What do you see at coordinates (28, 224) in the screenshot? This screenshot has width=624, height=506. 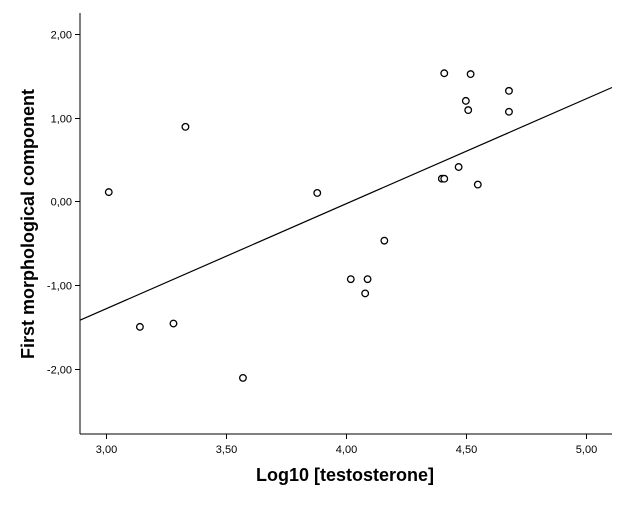 I see `y-axis-title: First morphological component` at bounding box center [28, 224].